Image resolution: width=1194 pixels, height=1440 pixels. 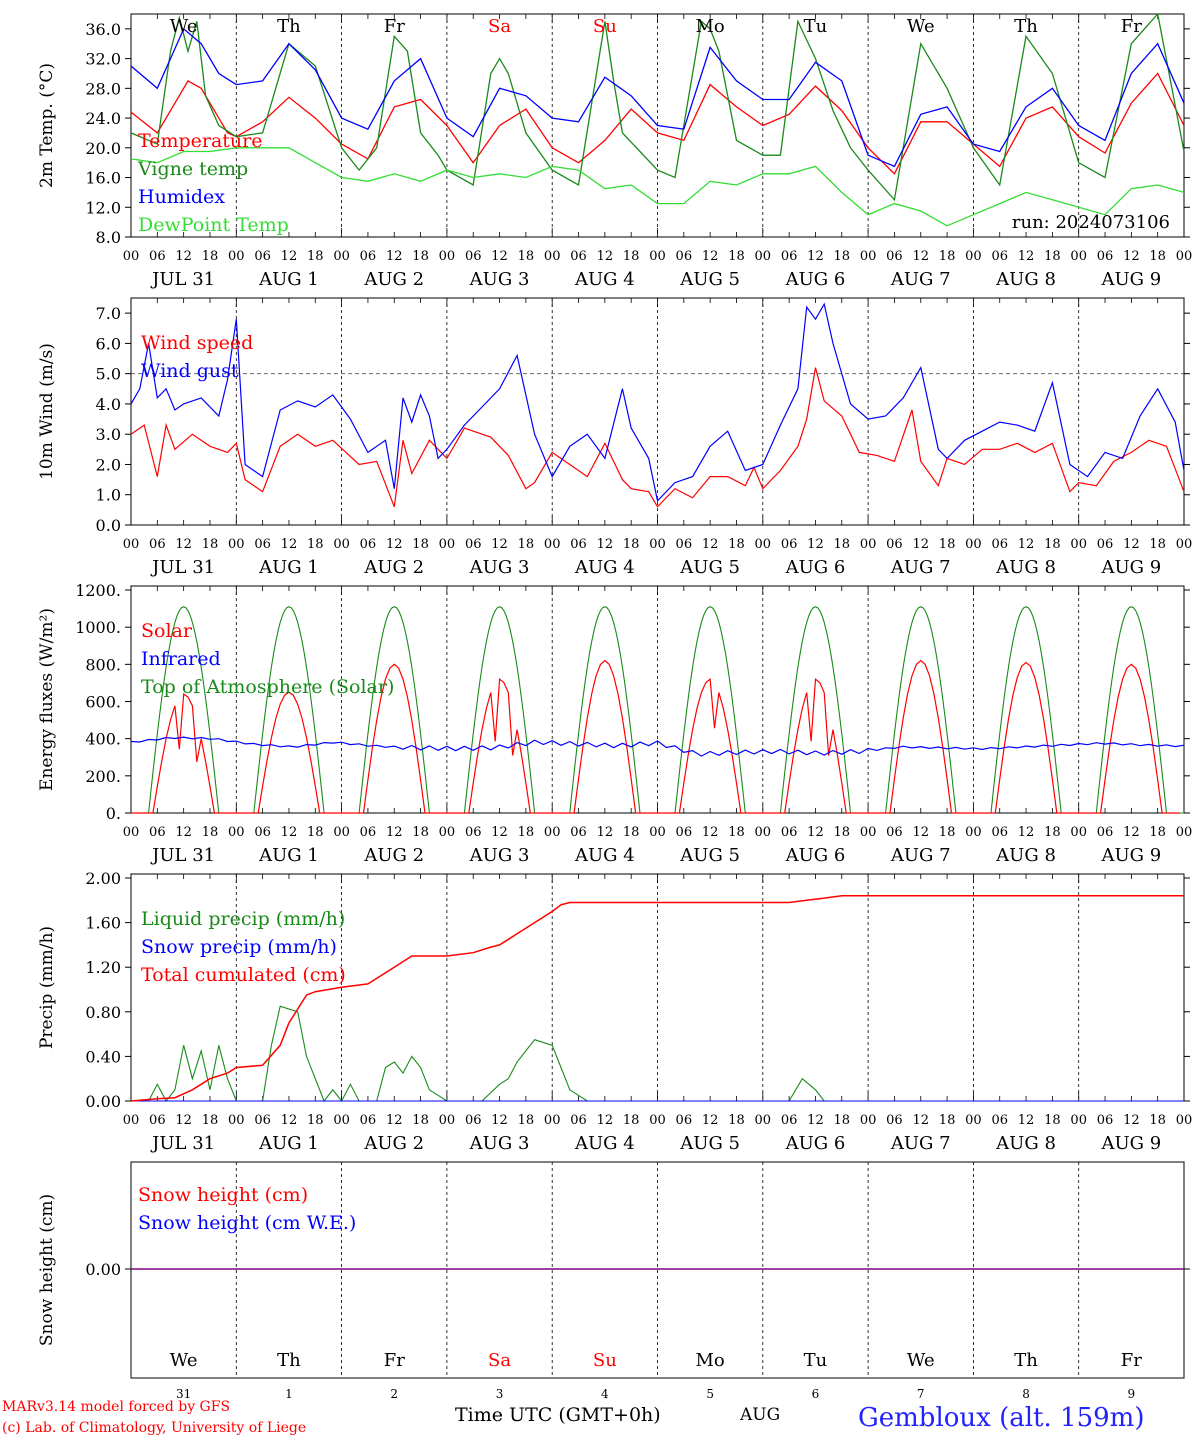 I want to click on wind-date-label: AUG 3, so click(x=499, y=567).